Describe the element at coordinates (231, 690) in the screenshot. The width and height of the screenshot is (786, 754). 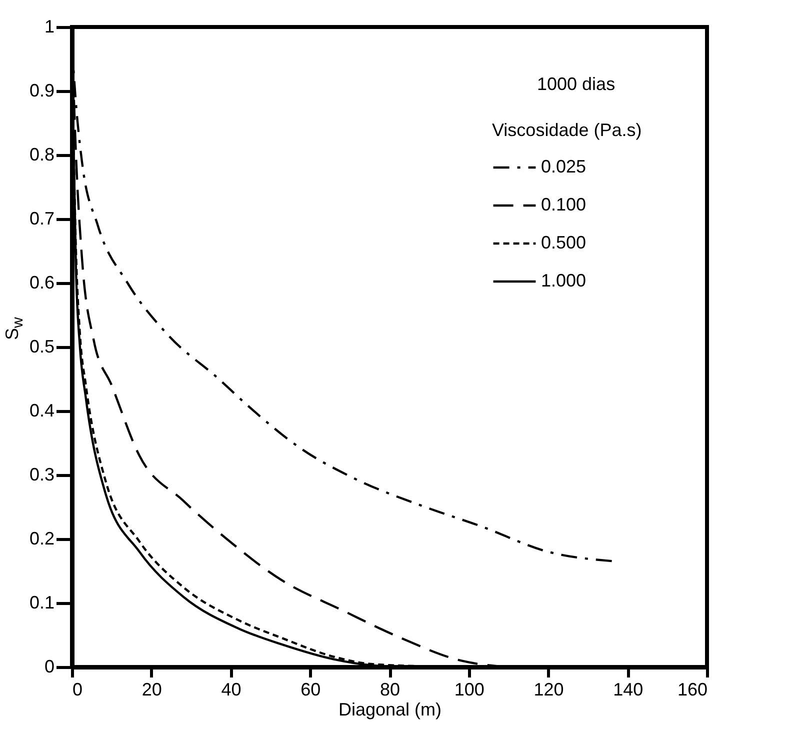
I see `x-tick-label: 40` at that location.